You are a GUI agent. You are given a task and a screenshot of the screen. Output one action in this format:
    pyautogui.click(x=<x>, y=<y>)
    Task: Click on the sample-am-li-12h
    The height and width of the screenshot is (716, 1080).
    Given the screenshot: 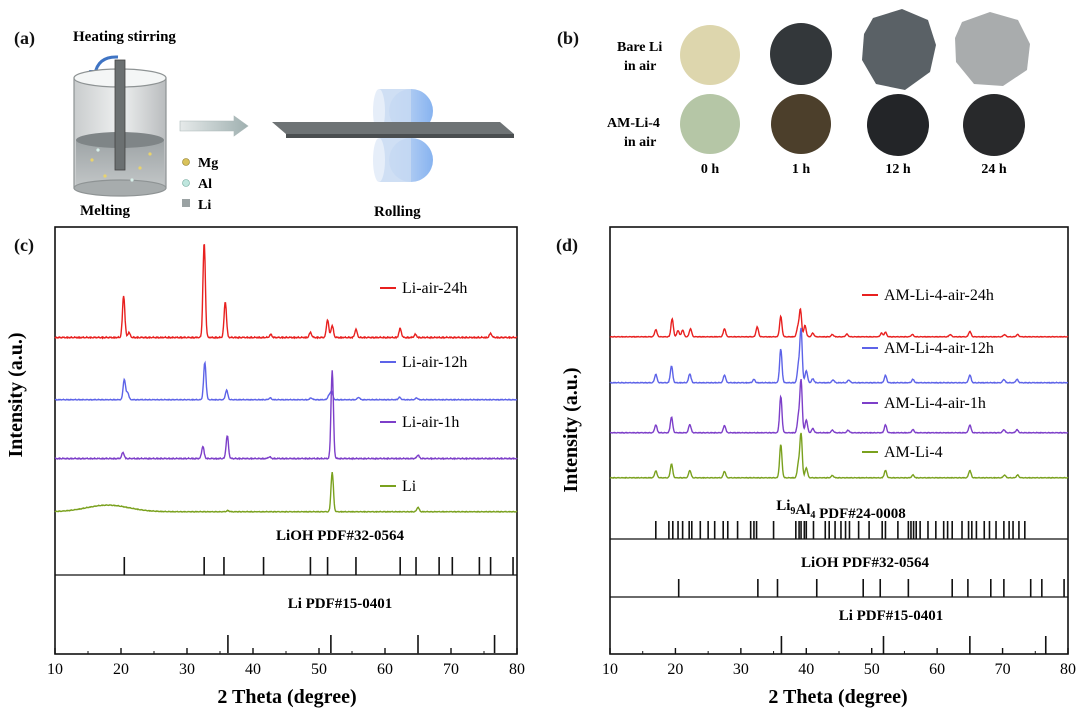 What is the action you would take?
    pyautogui.click(x=898, y=125)
    